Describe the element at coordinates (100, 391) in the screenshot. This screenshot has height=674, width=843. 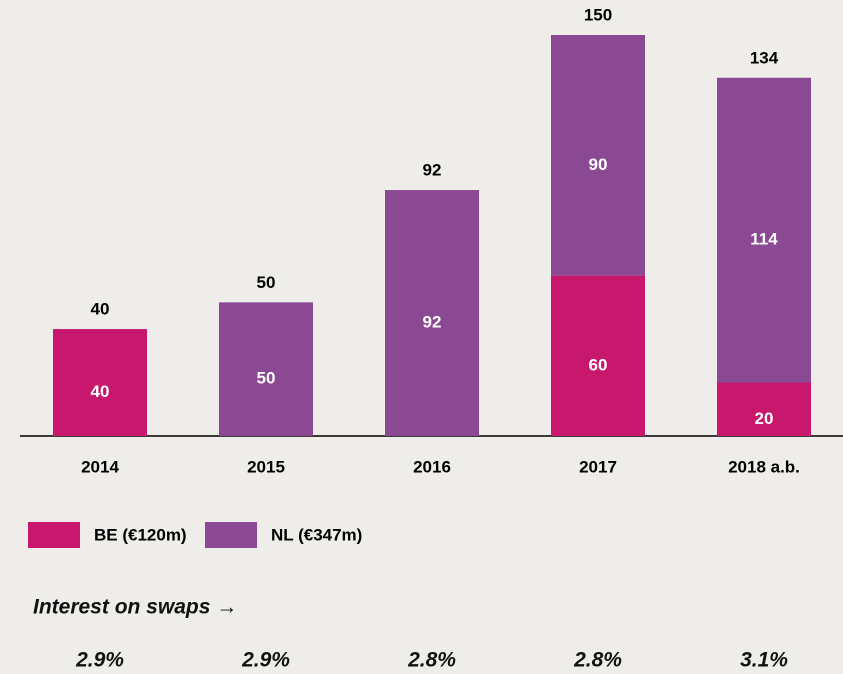
I see `segment-label: 40` at that location.